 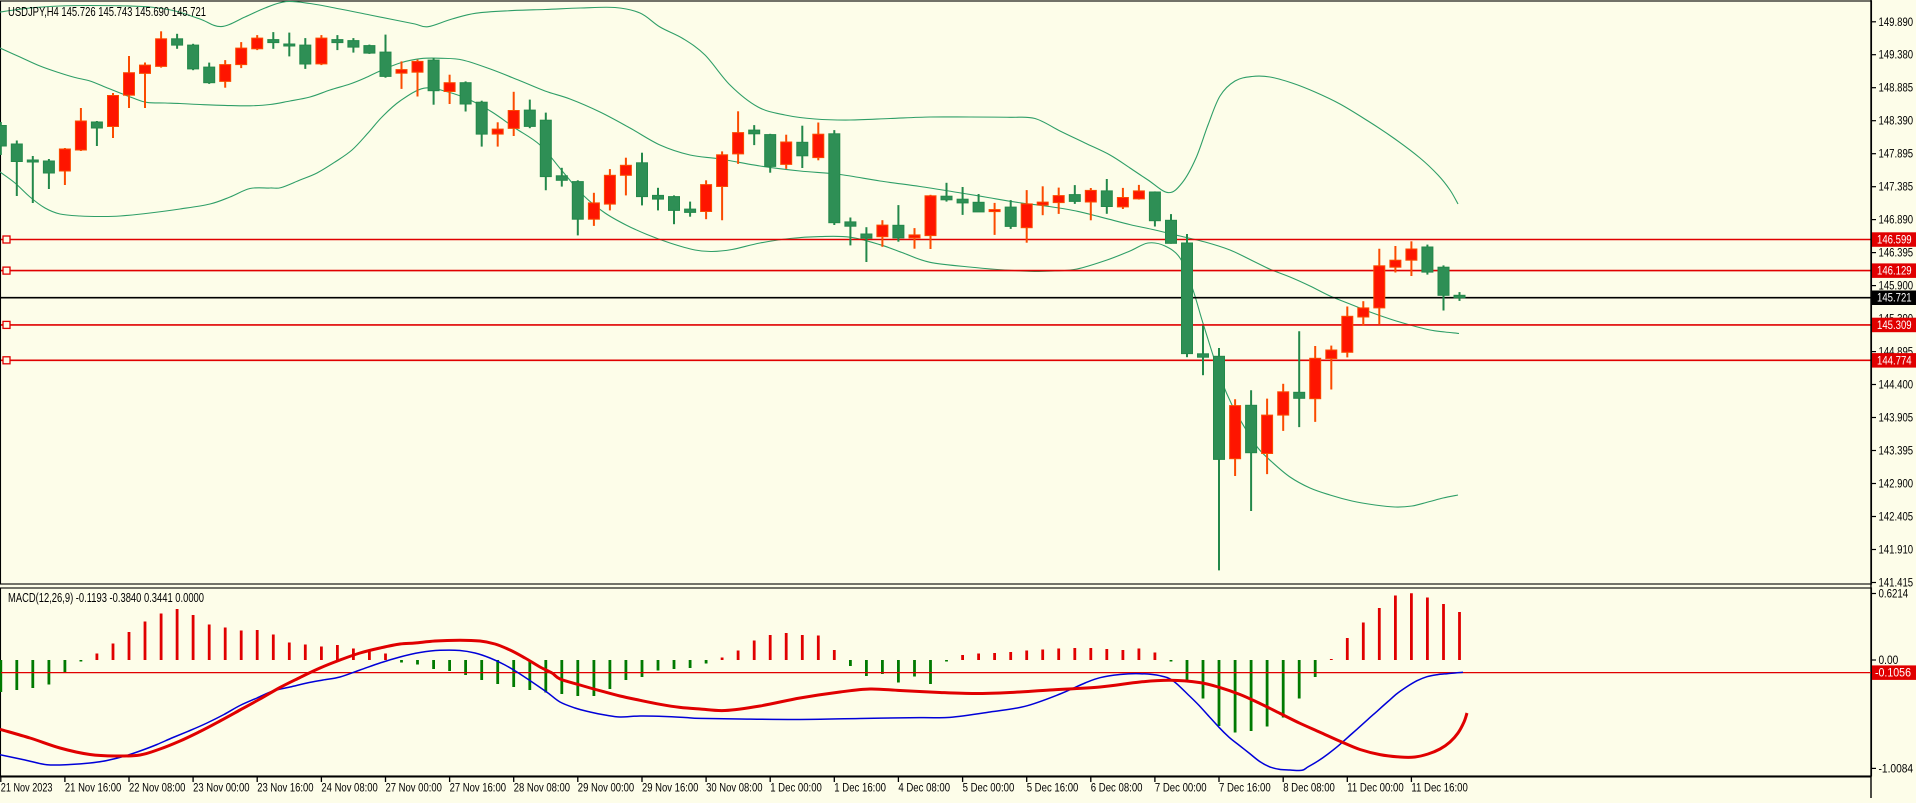 What do you see at coordinates (1896, 769) in the screenshot?
I see `svg-text: -1.0084` at bounding box center [1896, 769].